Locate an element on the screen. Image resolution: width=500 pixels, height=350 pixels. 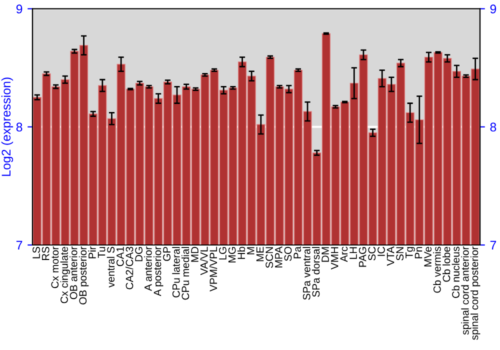
x-tick-label: DM is located at coordinates (325, 254).